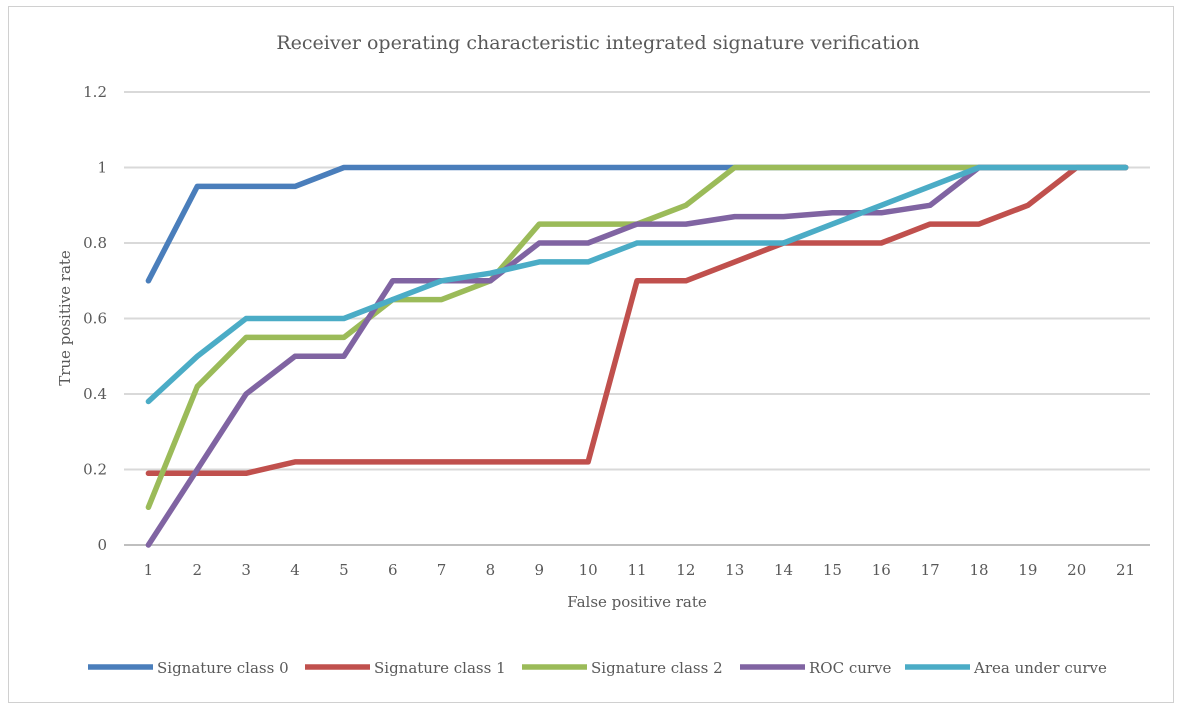 The image size is (1184, 711). Describe the element at coordinates (1076, 570) in the screenshot. I see `x-tick-label: 20` at that location.